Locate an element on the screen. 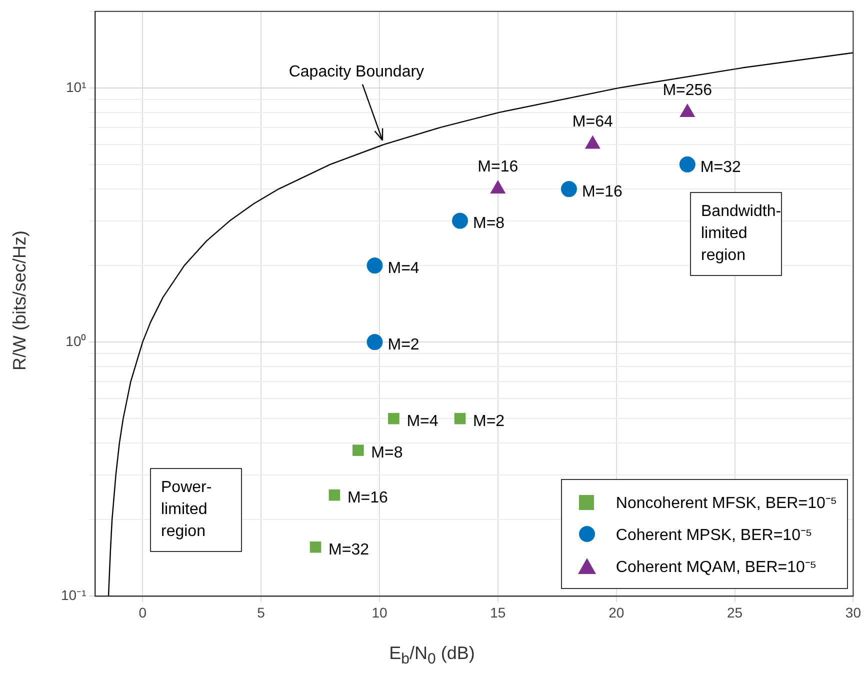 The height and width of the screenshot is (687, 864). annotation: Power-limited region is located at coordinates (196, 510).